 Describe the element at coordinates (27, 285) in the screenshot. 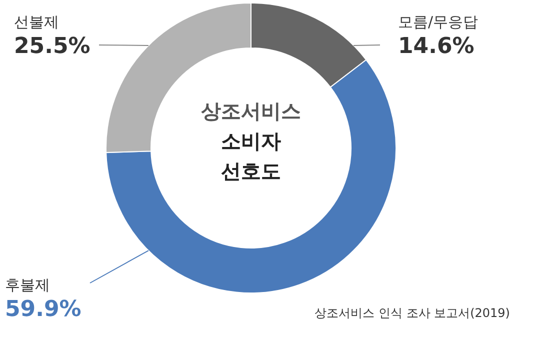

I see `slice-label: 후불제` at that location.